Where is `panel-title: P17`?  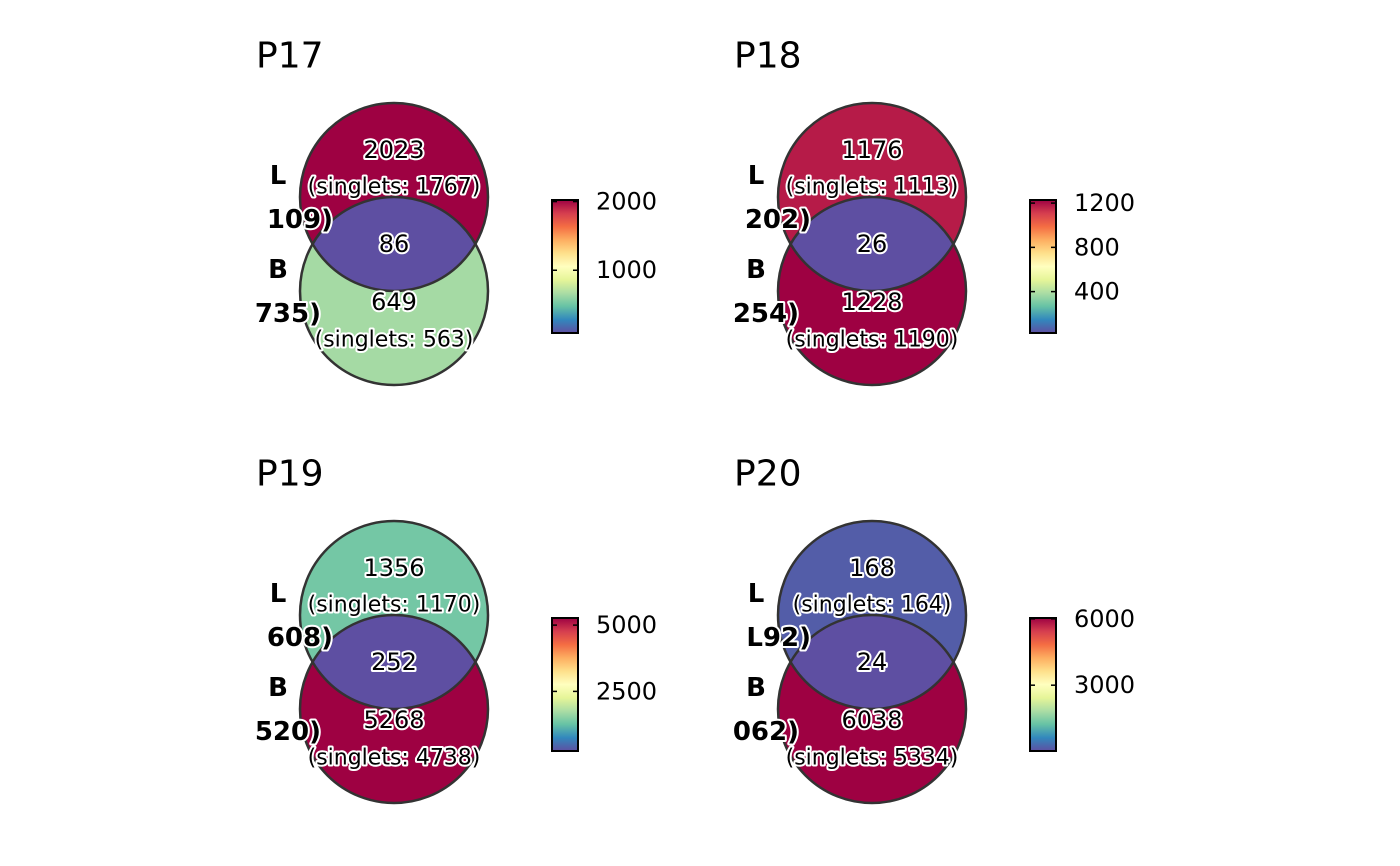 panel-title: P17 is located at coordinates (290, 56).